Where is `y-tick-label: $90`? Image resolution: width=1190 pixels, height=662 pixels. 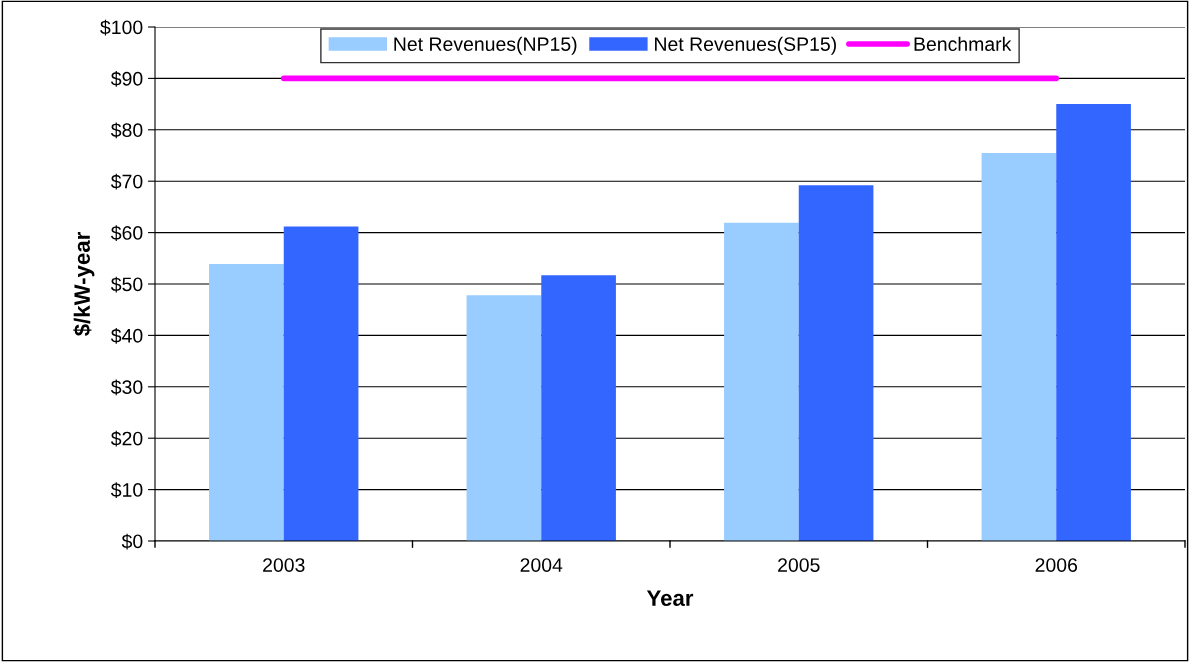 y-tick-label: $90 is located at coordinates (126, 79).